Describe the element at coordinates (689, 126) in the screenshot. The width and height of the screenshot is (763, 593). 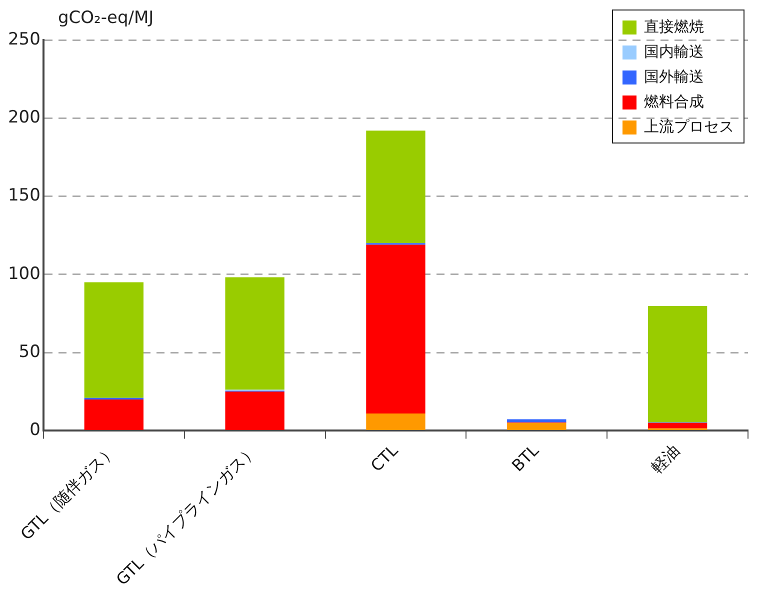
I see `legend-label: 上流プロセス` at that location.